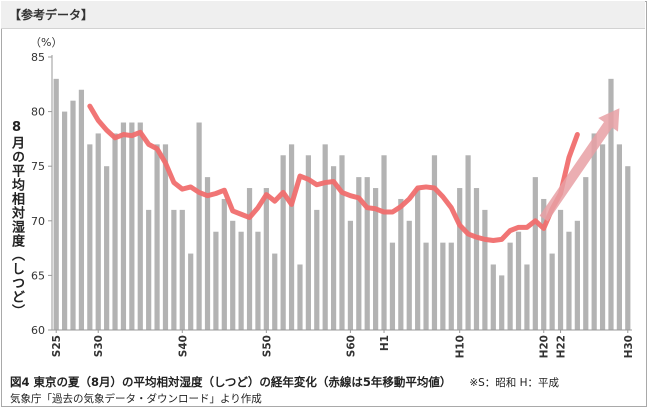  What do you see at coordinates (275, 291) in the screenshot?
I see `bar-1976` at bounding box center [275, 291].